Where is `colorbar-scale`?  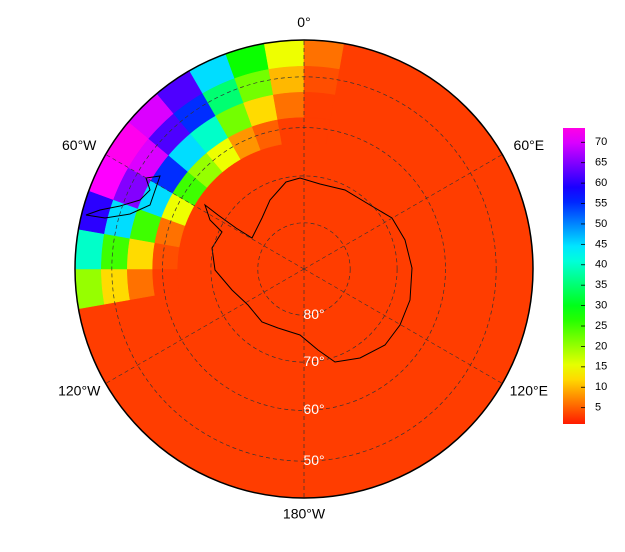
colorbar-scale is located at coordinates (574, 276).